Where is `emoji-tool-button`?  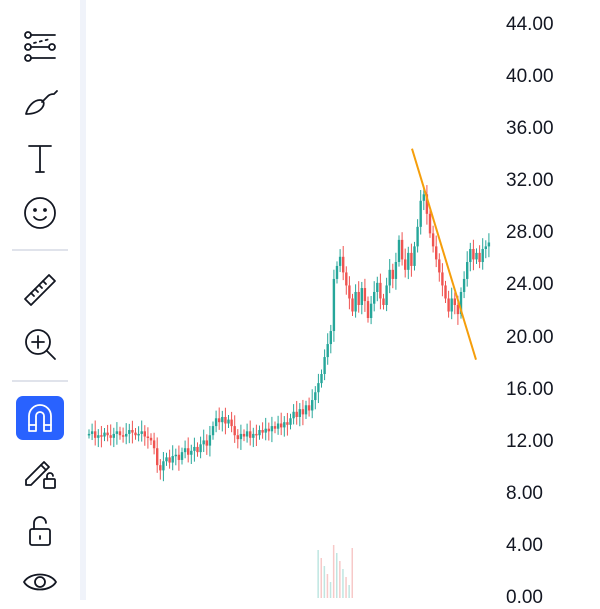 emoji-tool-button is located at coordinates (40, 213).